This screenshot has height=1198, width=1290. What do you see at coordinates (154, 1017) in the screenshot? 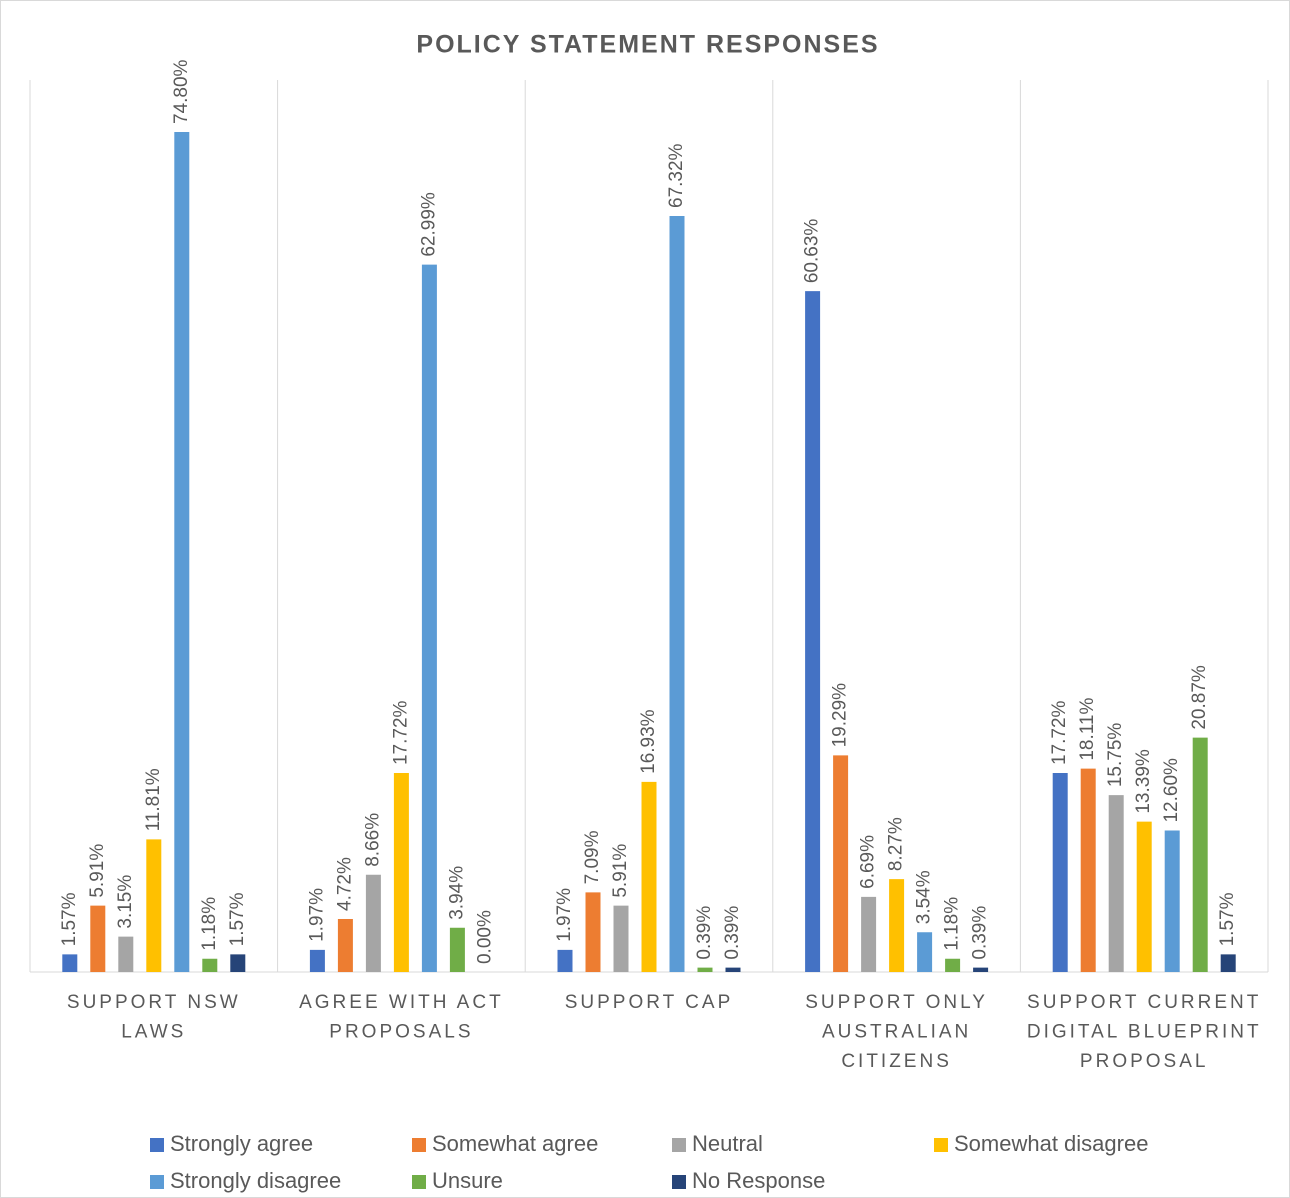
I see `x-tick-label: SUPPORT NSW LAWS` at bounding box center [154, 1017].